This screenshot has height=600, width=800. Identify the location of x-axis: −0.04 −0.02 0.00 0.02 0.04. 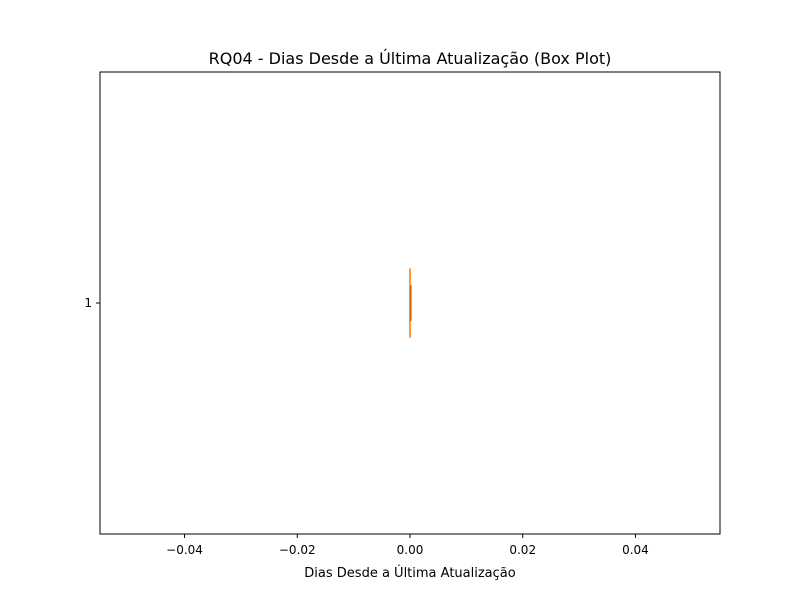
(407, 545).